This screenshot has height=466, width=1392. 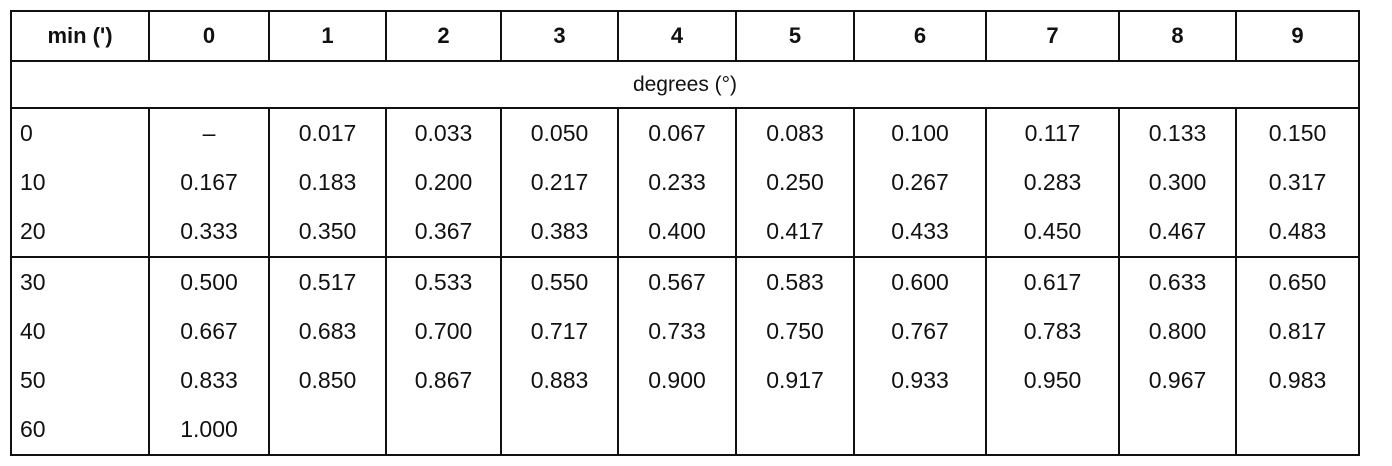 What do you see at coordinates (80, 132) in the screenshot?
I see `row-label: 0` at bounding box center [80, 132].